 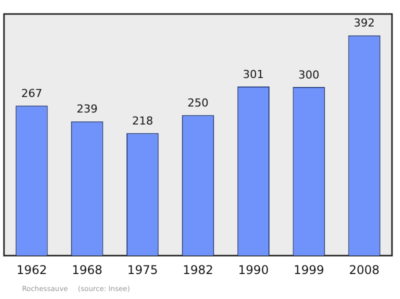 I want to click on data-label: 250, so click(x=198, y=103).